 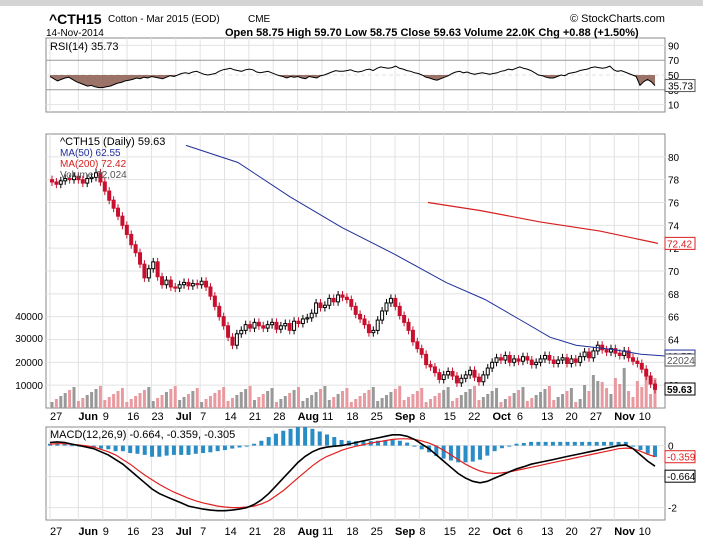 What do you see at coordinates (29, 363) in the screenshot?
I see `volume-tick-label: 20000` at bounding box center [29, 363].